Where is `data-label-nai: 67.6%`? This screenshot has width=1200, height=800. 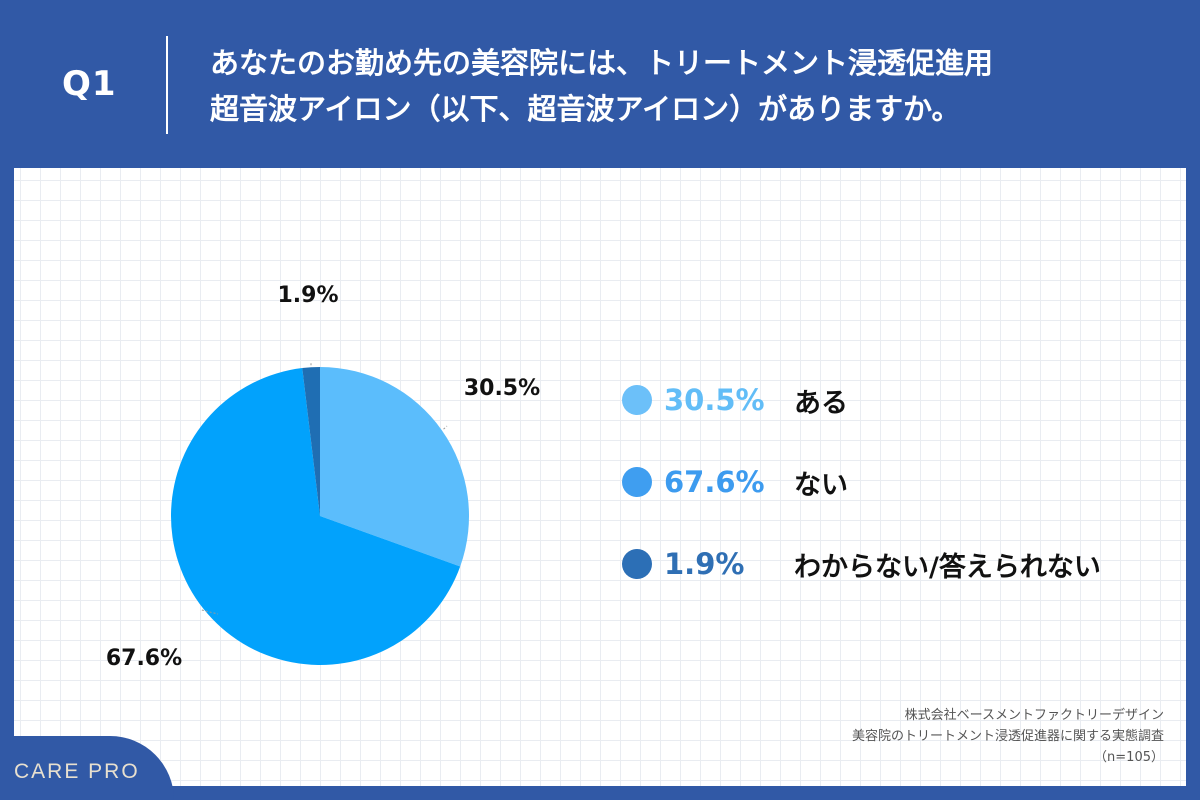 data-label-nai: 67.6% is located at coordinates (144, 658).